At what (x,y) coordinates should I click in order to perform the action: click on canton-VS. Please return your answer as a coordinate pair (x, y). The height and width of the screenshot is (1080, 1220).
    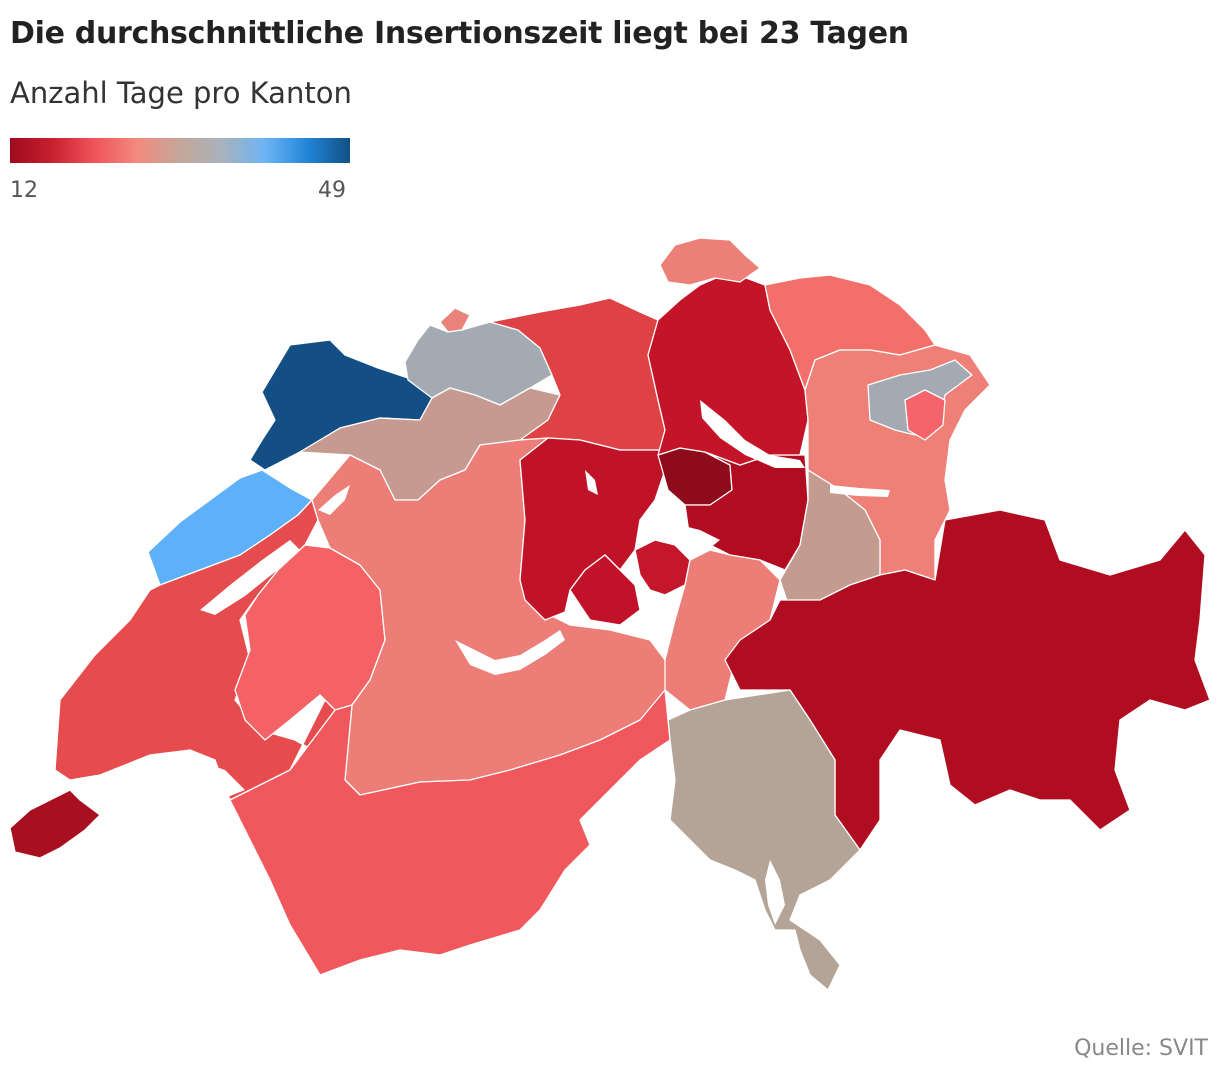
    Looking at the image, I should click on (450, 832).